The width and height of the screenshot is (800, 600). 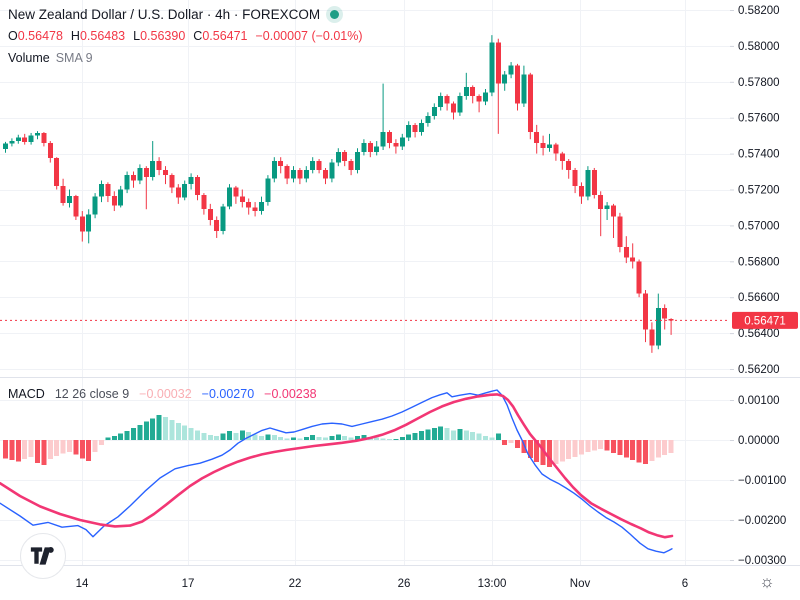 I want to click on time-axis-label: 13:00, so click(x=492, y=584).